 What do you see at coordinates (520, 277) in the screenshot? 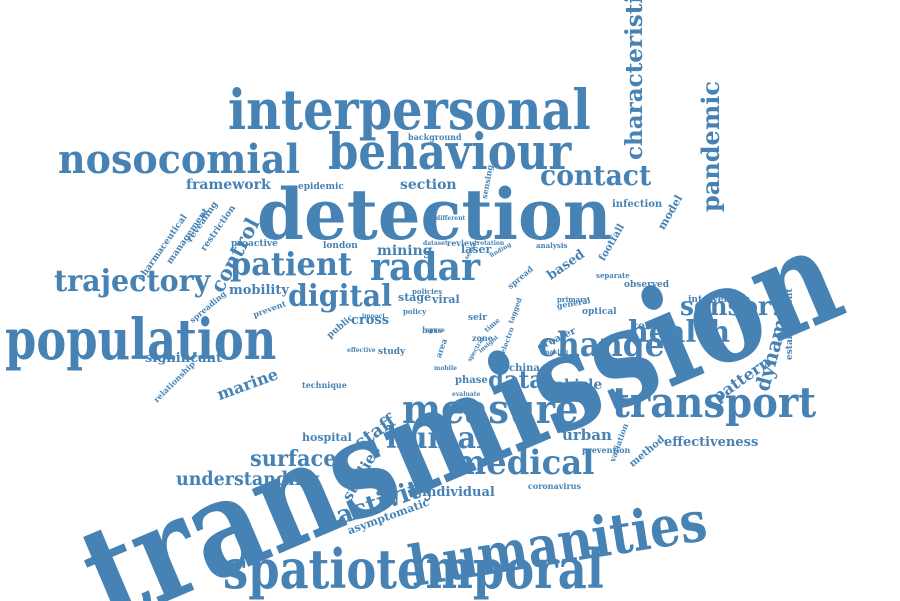
I see `word-spread: spread` at bounding box center [520, 277].